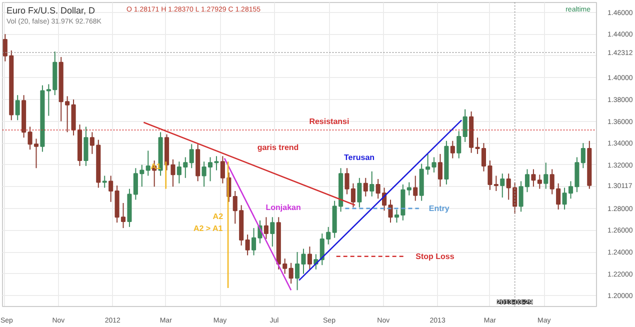 The image size is (635, 327). What do you see at coordinates (51, 11) in the screenshot?
I see `chart-title: Euro Fx/U.S. Dollar, D` at bounding box center [51, 11].